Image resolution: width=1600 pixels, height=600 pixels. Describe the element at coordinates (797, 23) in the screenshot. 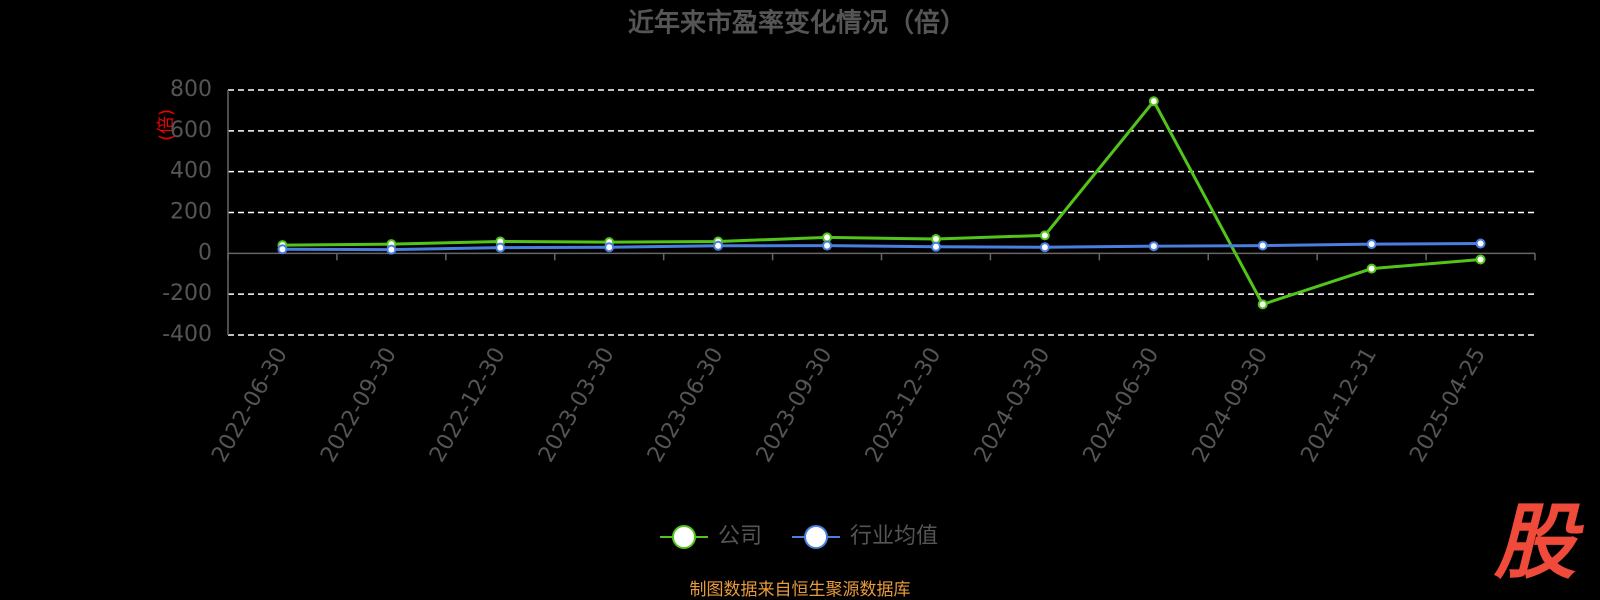

I see `chart-title: 近年来市盈率变化情况（倍）` at that location.